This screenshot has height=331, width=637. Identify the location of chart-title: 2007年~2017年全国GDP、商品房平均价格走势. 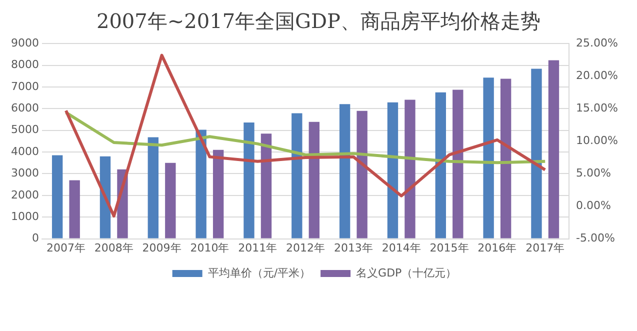
(318, 21).